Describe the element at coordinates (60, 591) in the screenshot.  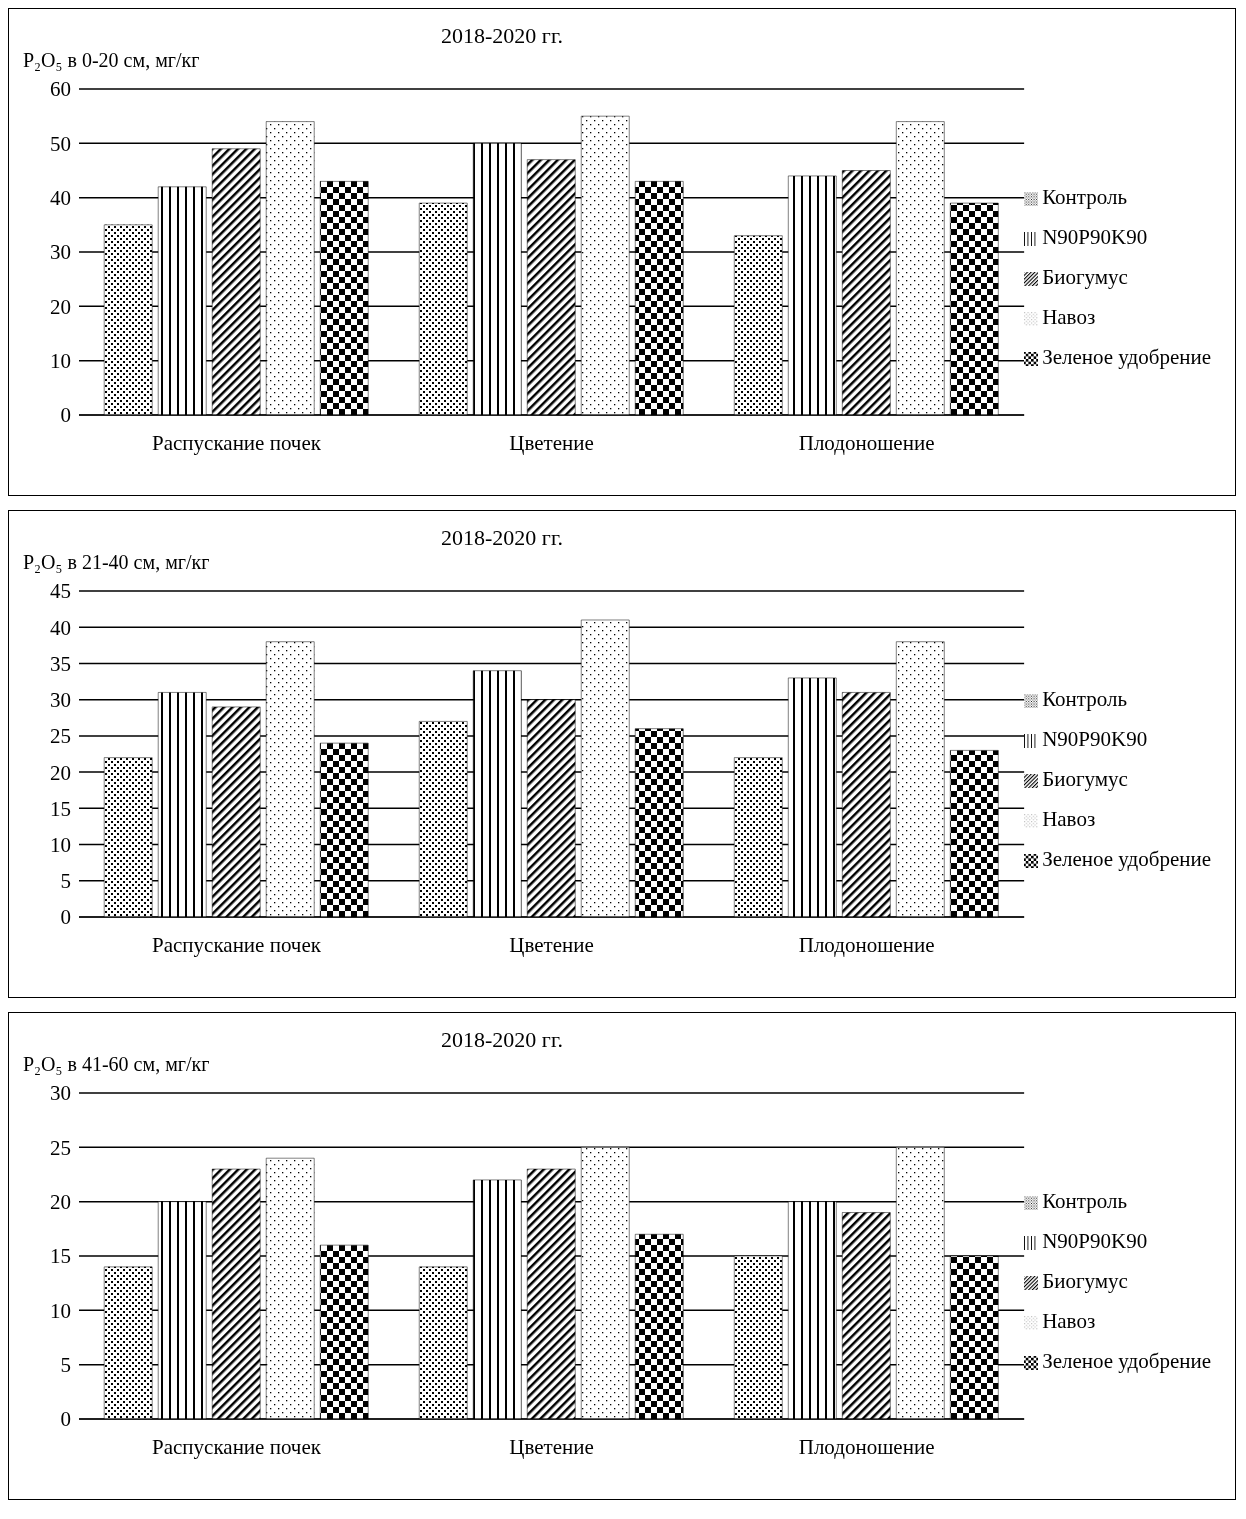
I see `y-tick-label: 45` at that location.